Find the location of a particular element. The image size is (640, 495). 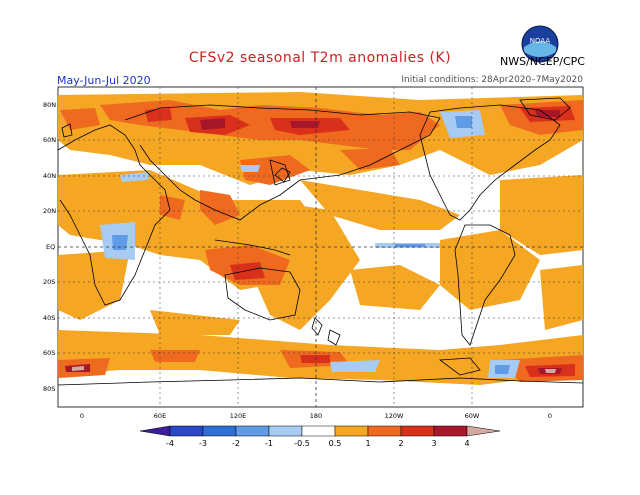

lat-60n: 60N is located at coordinates (49, 140).